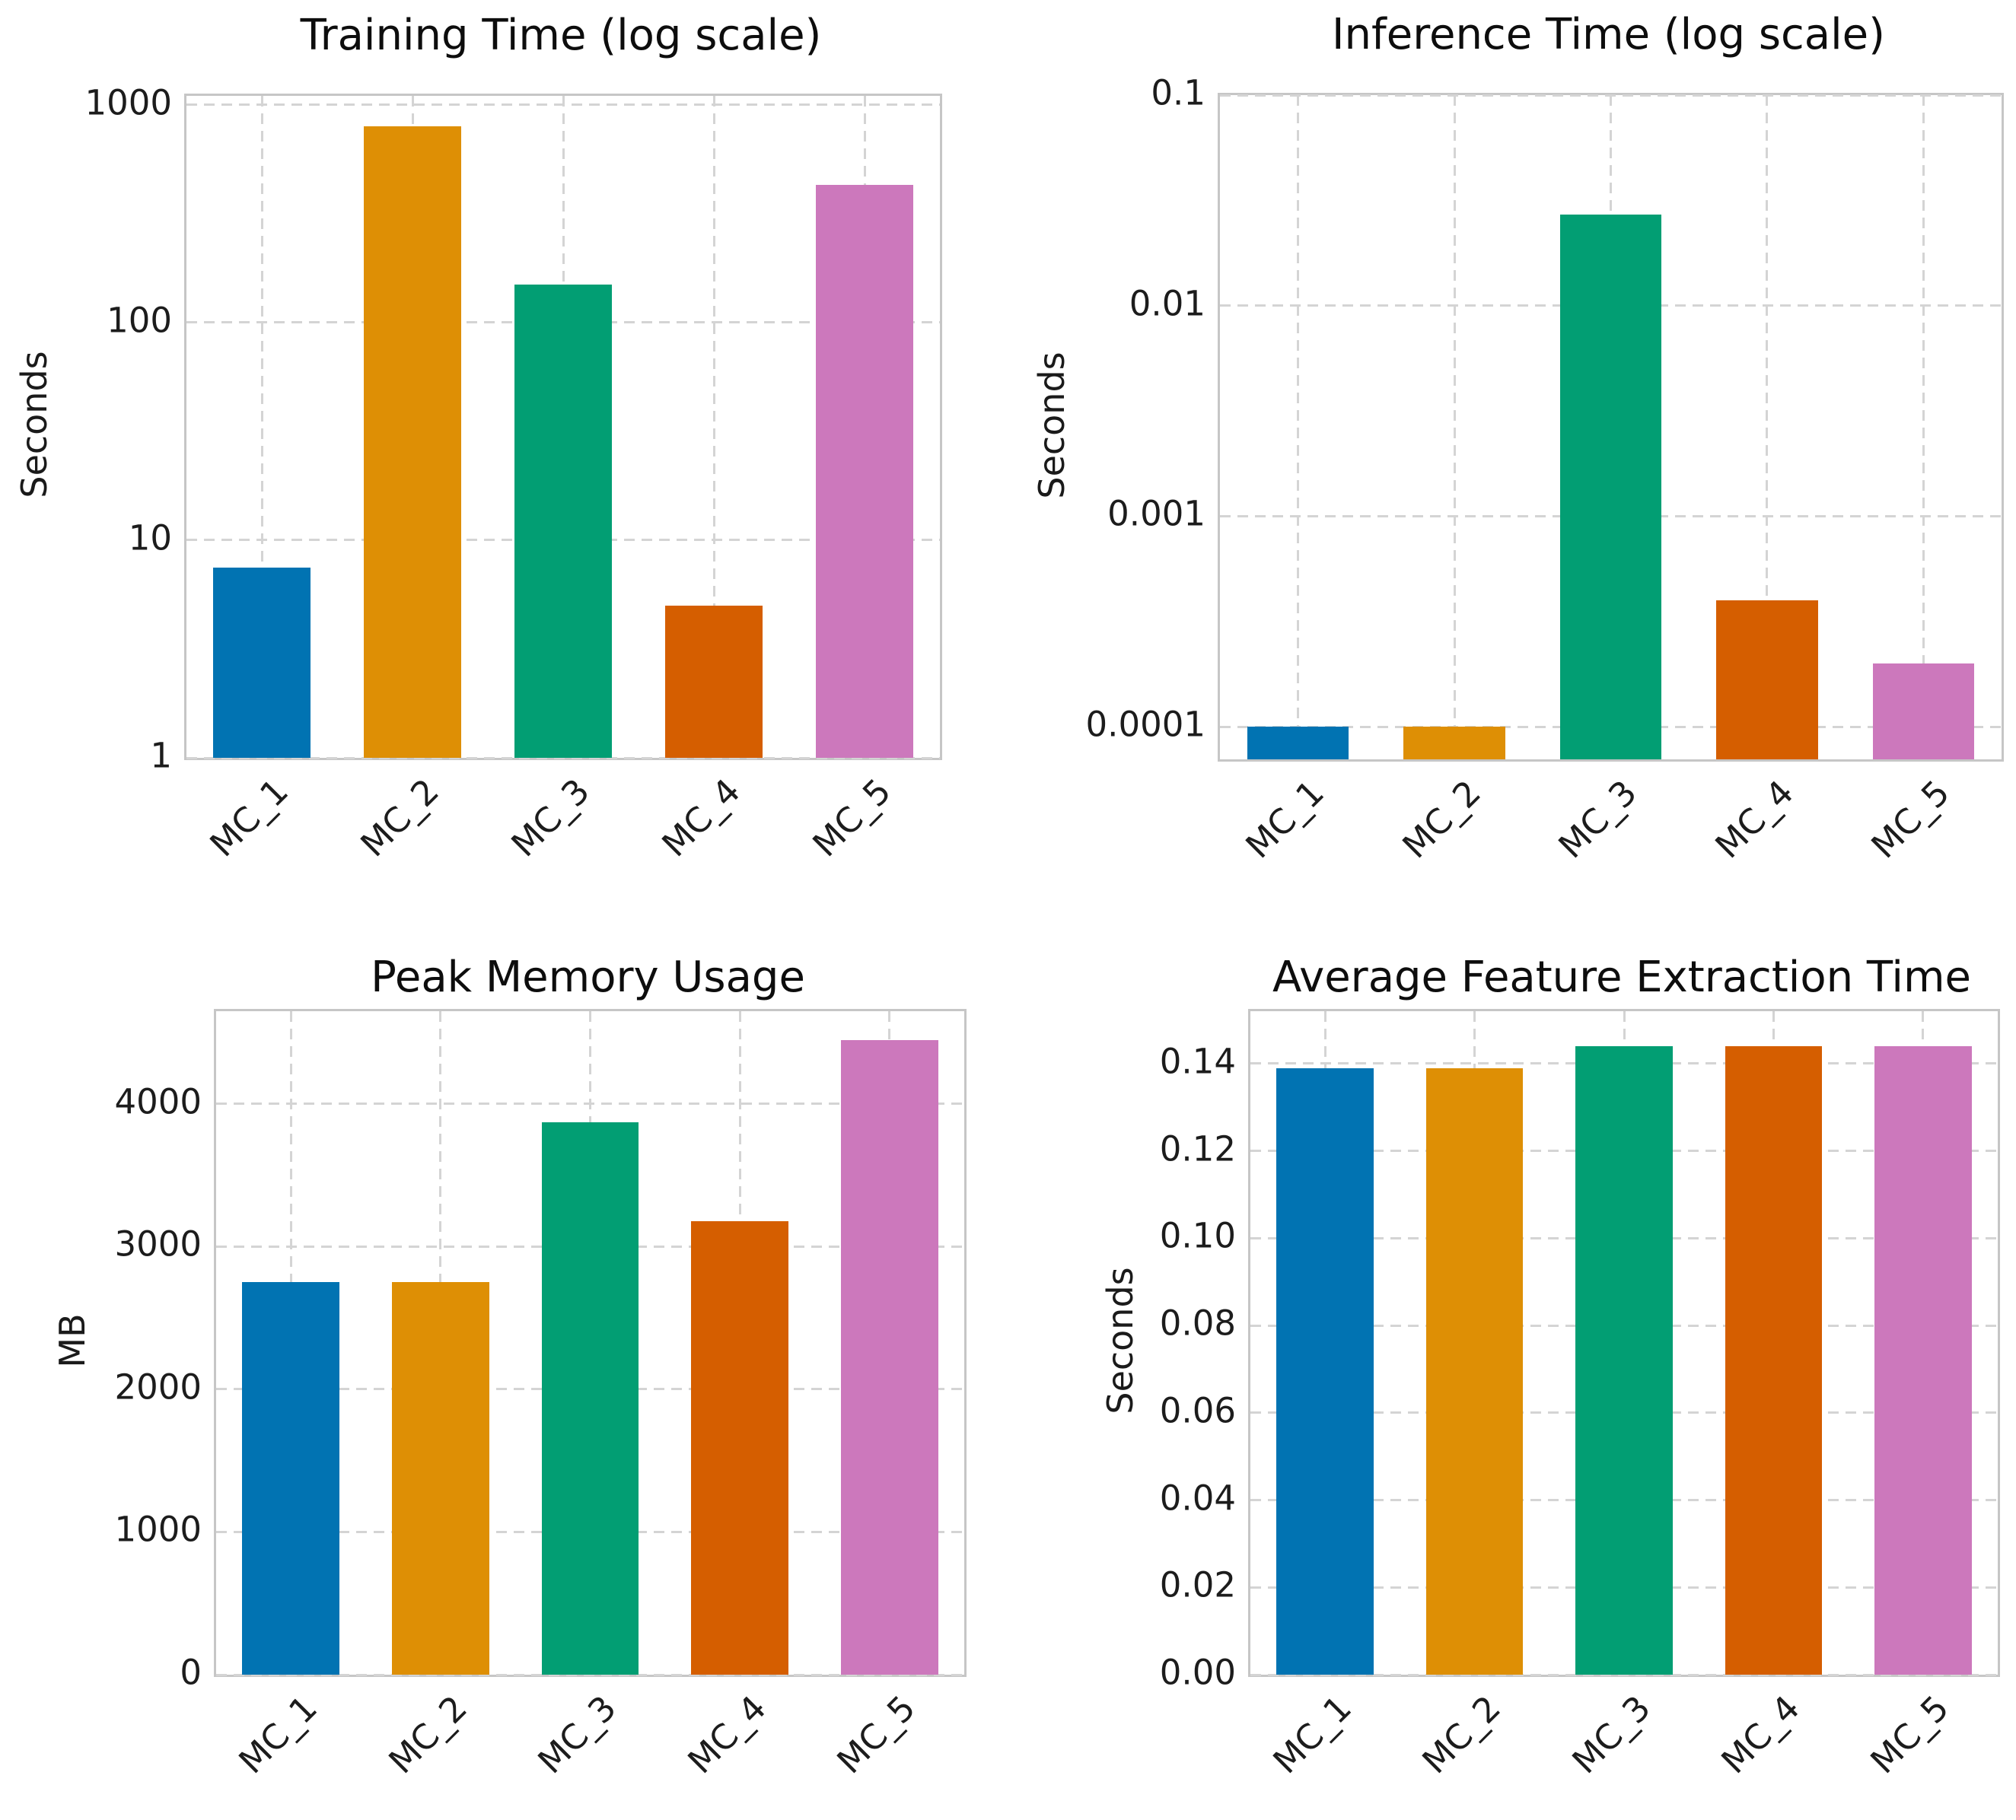  Describe the element at coordinates (1197, 1148) in the screenshot. I see `y-tick-label: 0.12` at that location.